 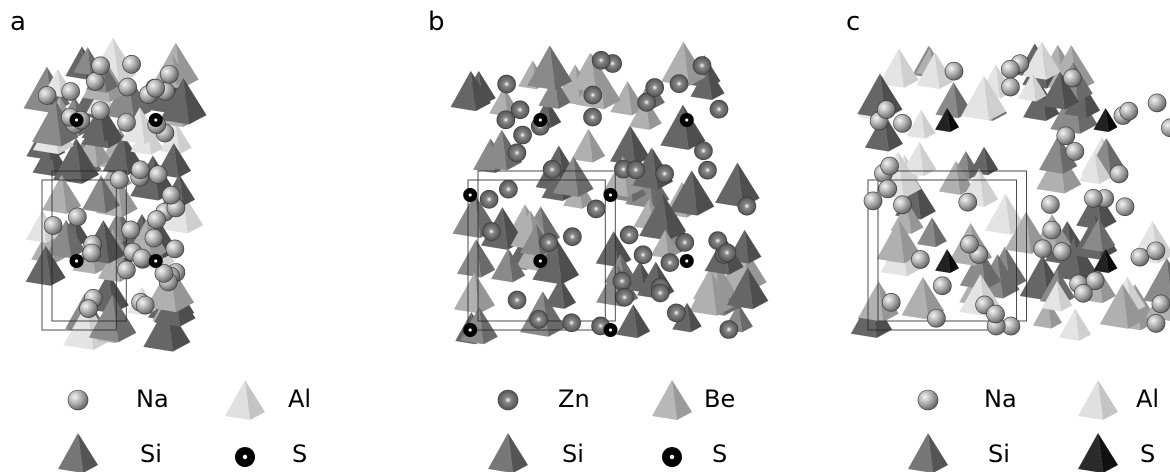 I want to click on legend-label: Be, so click(x=719, y=399).